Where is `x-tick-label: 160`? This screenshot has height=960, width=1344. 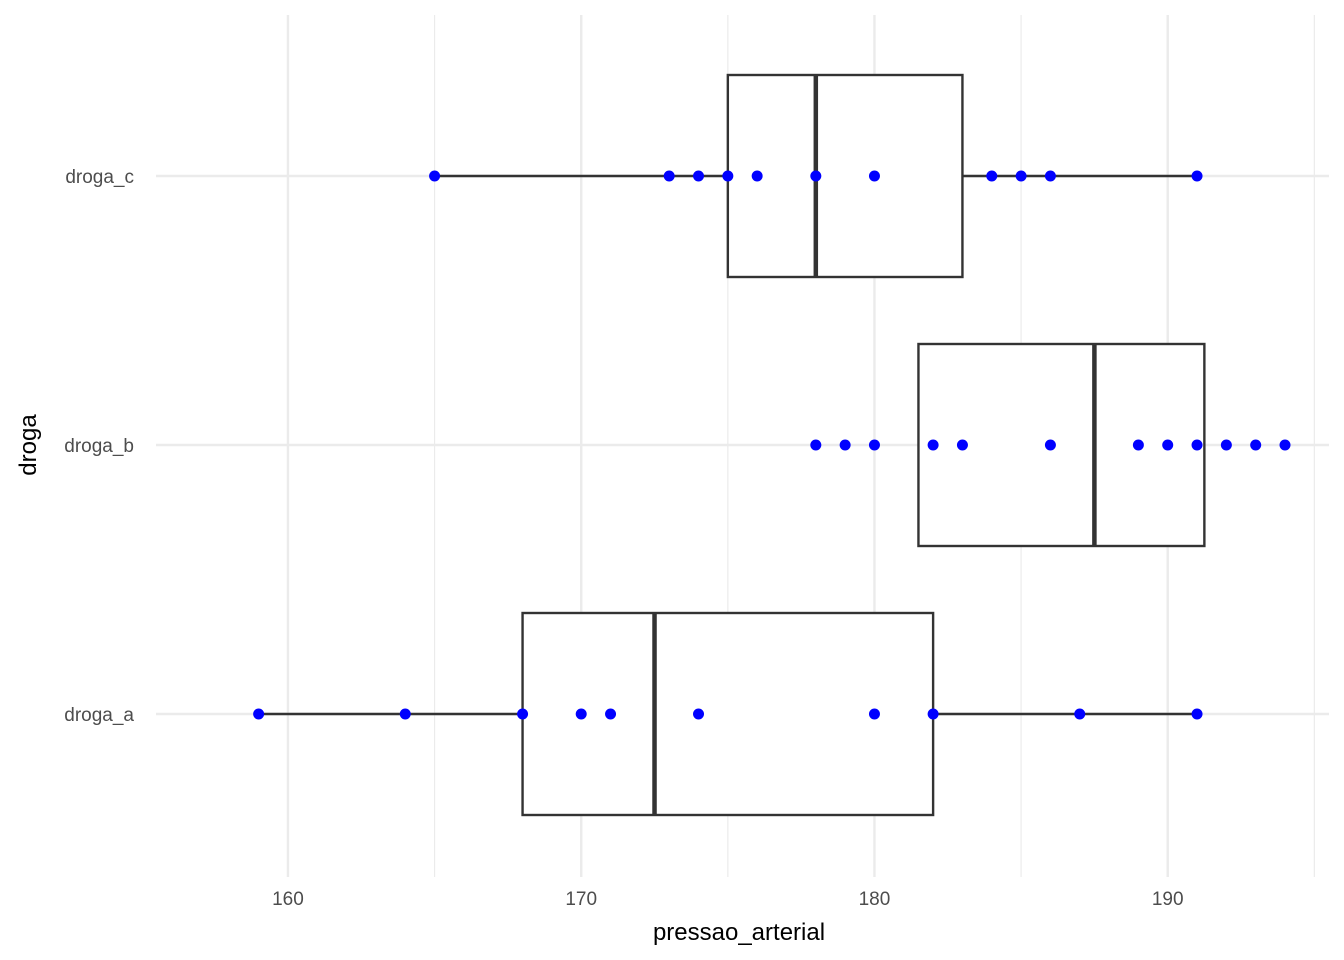
x-tick-label: 160 is located at coordinates (288, 899).